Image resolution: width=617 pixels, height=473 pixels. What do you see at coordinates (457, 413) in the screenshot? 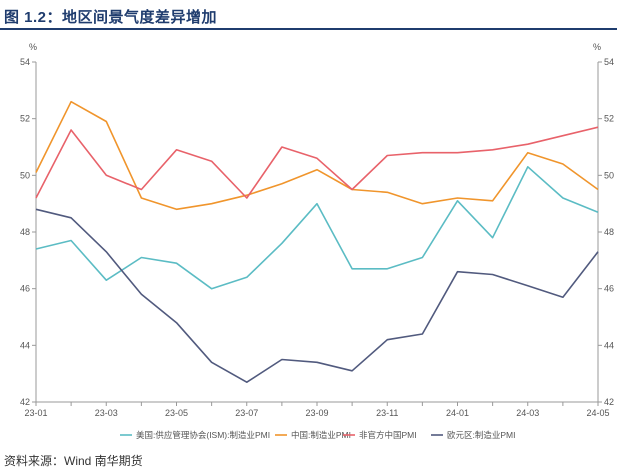
I see `x-tick-label: 24-01` at bounding box center [457, 413].